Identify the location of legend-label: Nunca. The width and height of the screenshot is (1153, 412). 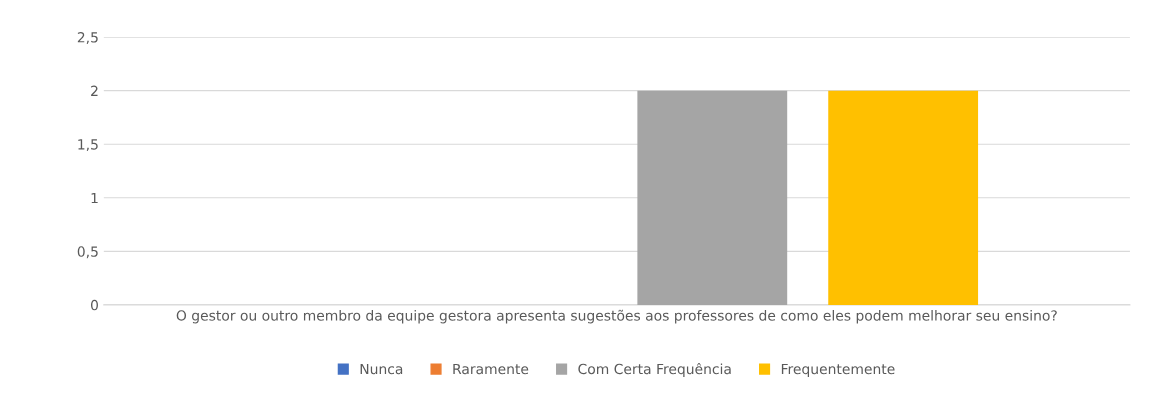
(381, 369).